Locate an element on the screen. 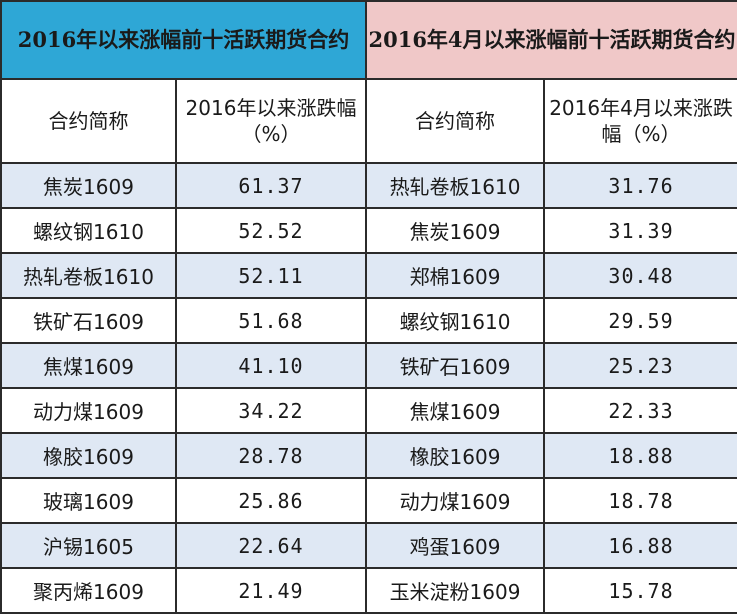 The height and width of the screenshot is (614, 737). right-table-title: 2016年4月以来涨幅前十活跃期货合约 is located at coordinates (551, 40).